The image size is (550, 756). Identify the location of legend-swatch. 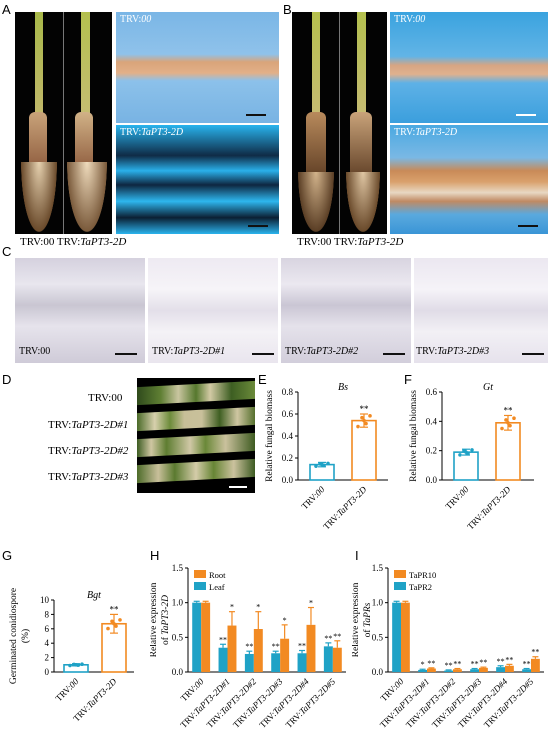
(400, 574).